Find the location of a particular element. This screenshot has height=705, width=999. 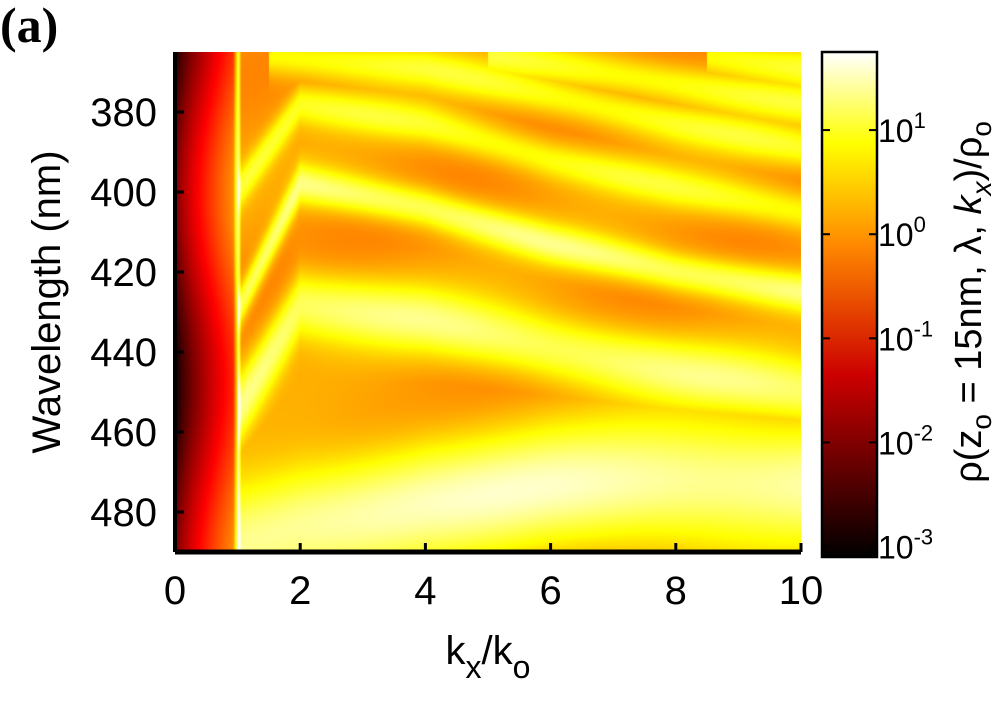

x-tick-label: 6 is located at coordinates (550, 591).